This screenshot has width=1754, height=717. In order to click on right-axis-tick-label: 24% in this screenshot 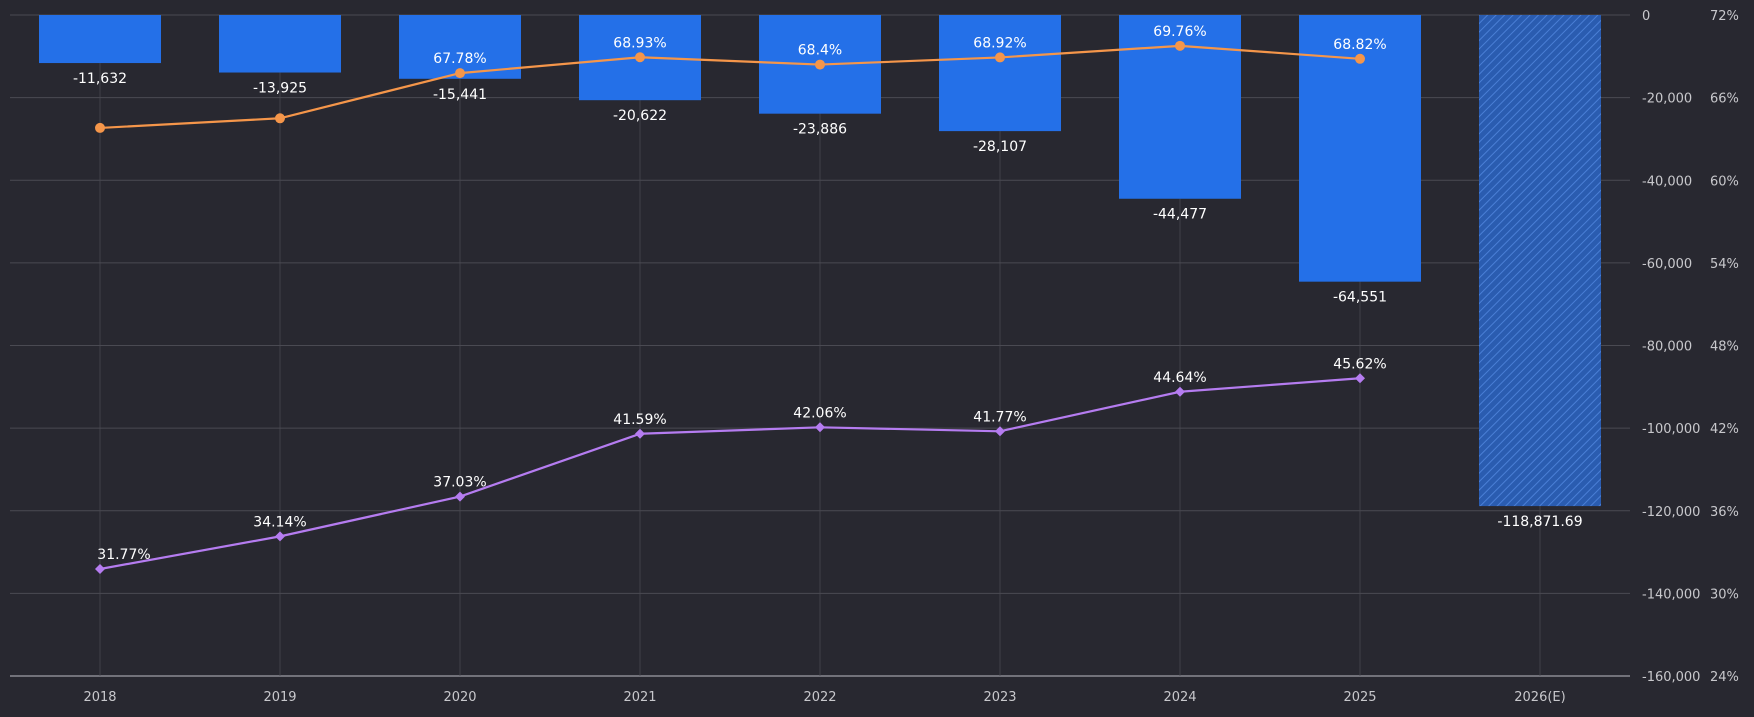, I will do `click(1724, 677)`.